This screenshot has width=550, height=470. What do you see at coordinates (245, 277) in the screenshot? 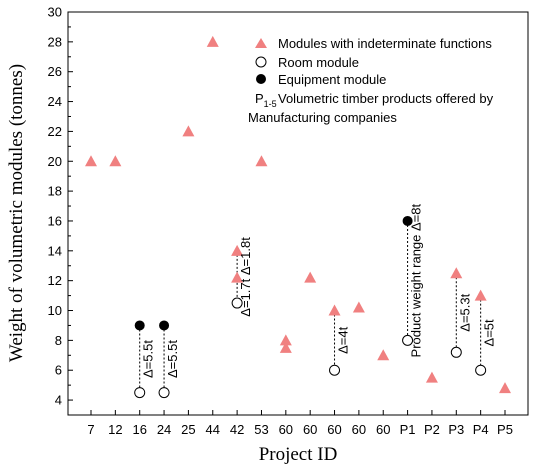
I see `delta-annotation-label: Δ=1.7t Δ=1.8t` at bounding box center [245, 277].